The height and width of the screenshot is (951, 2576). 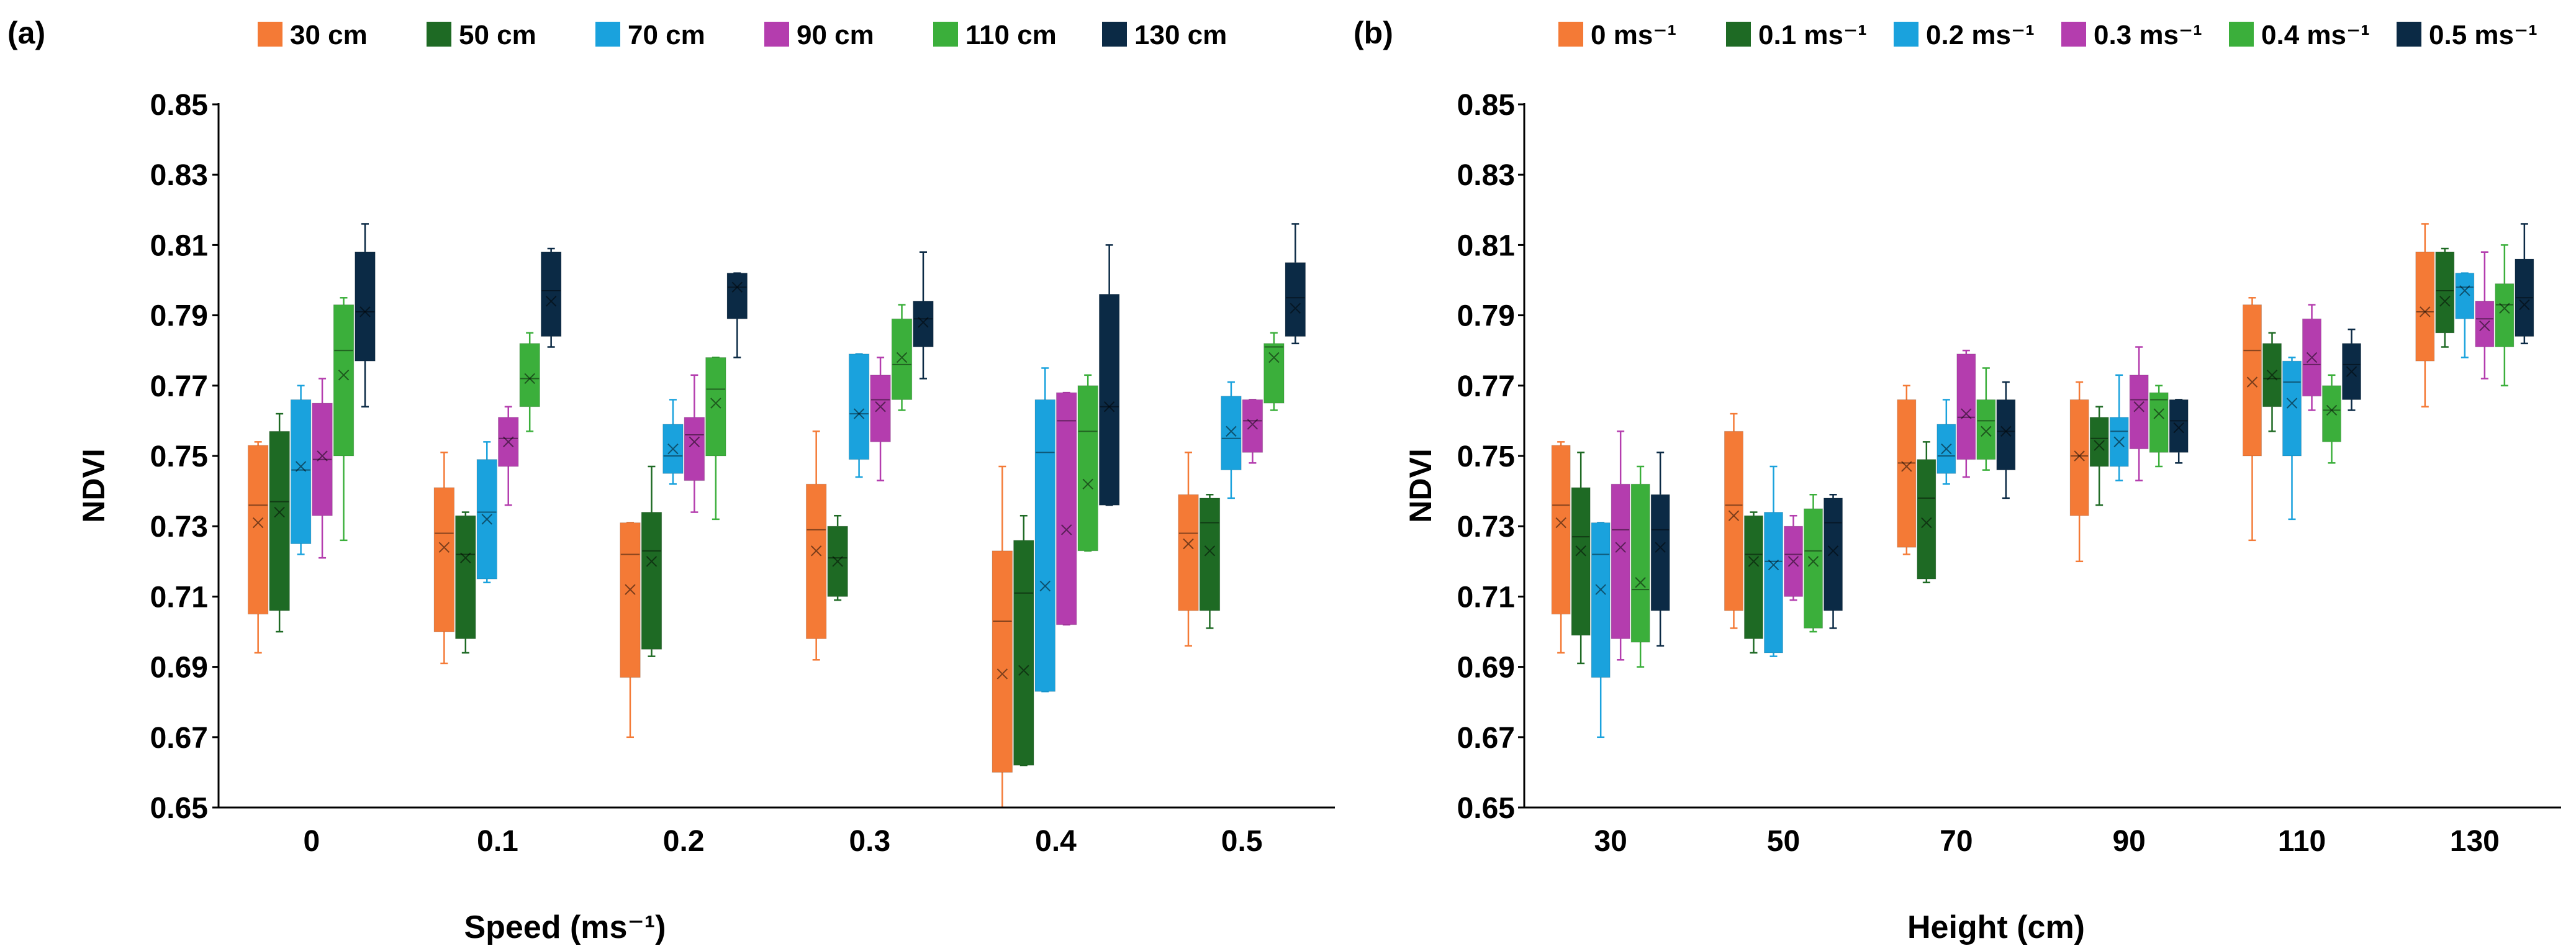 I want to click on x-tick-label-3: 0.3, so click(x=869, y=841).